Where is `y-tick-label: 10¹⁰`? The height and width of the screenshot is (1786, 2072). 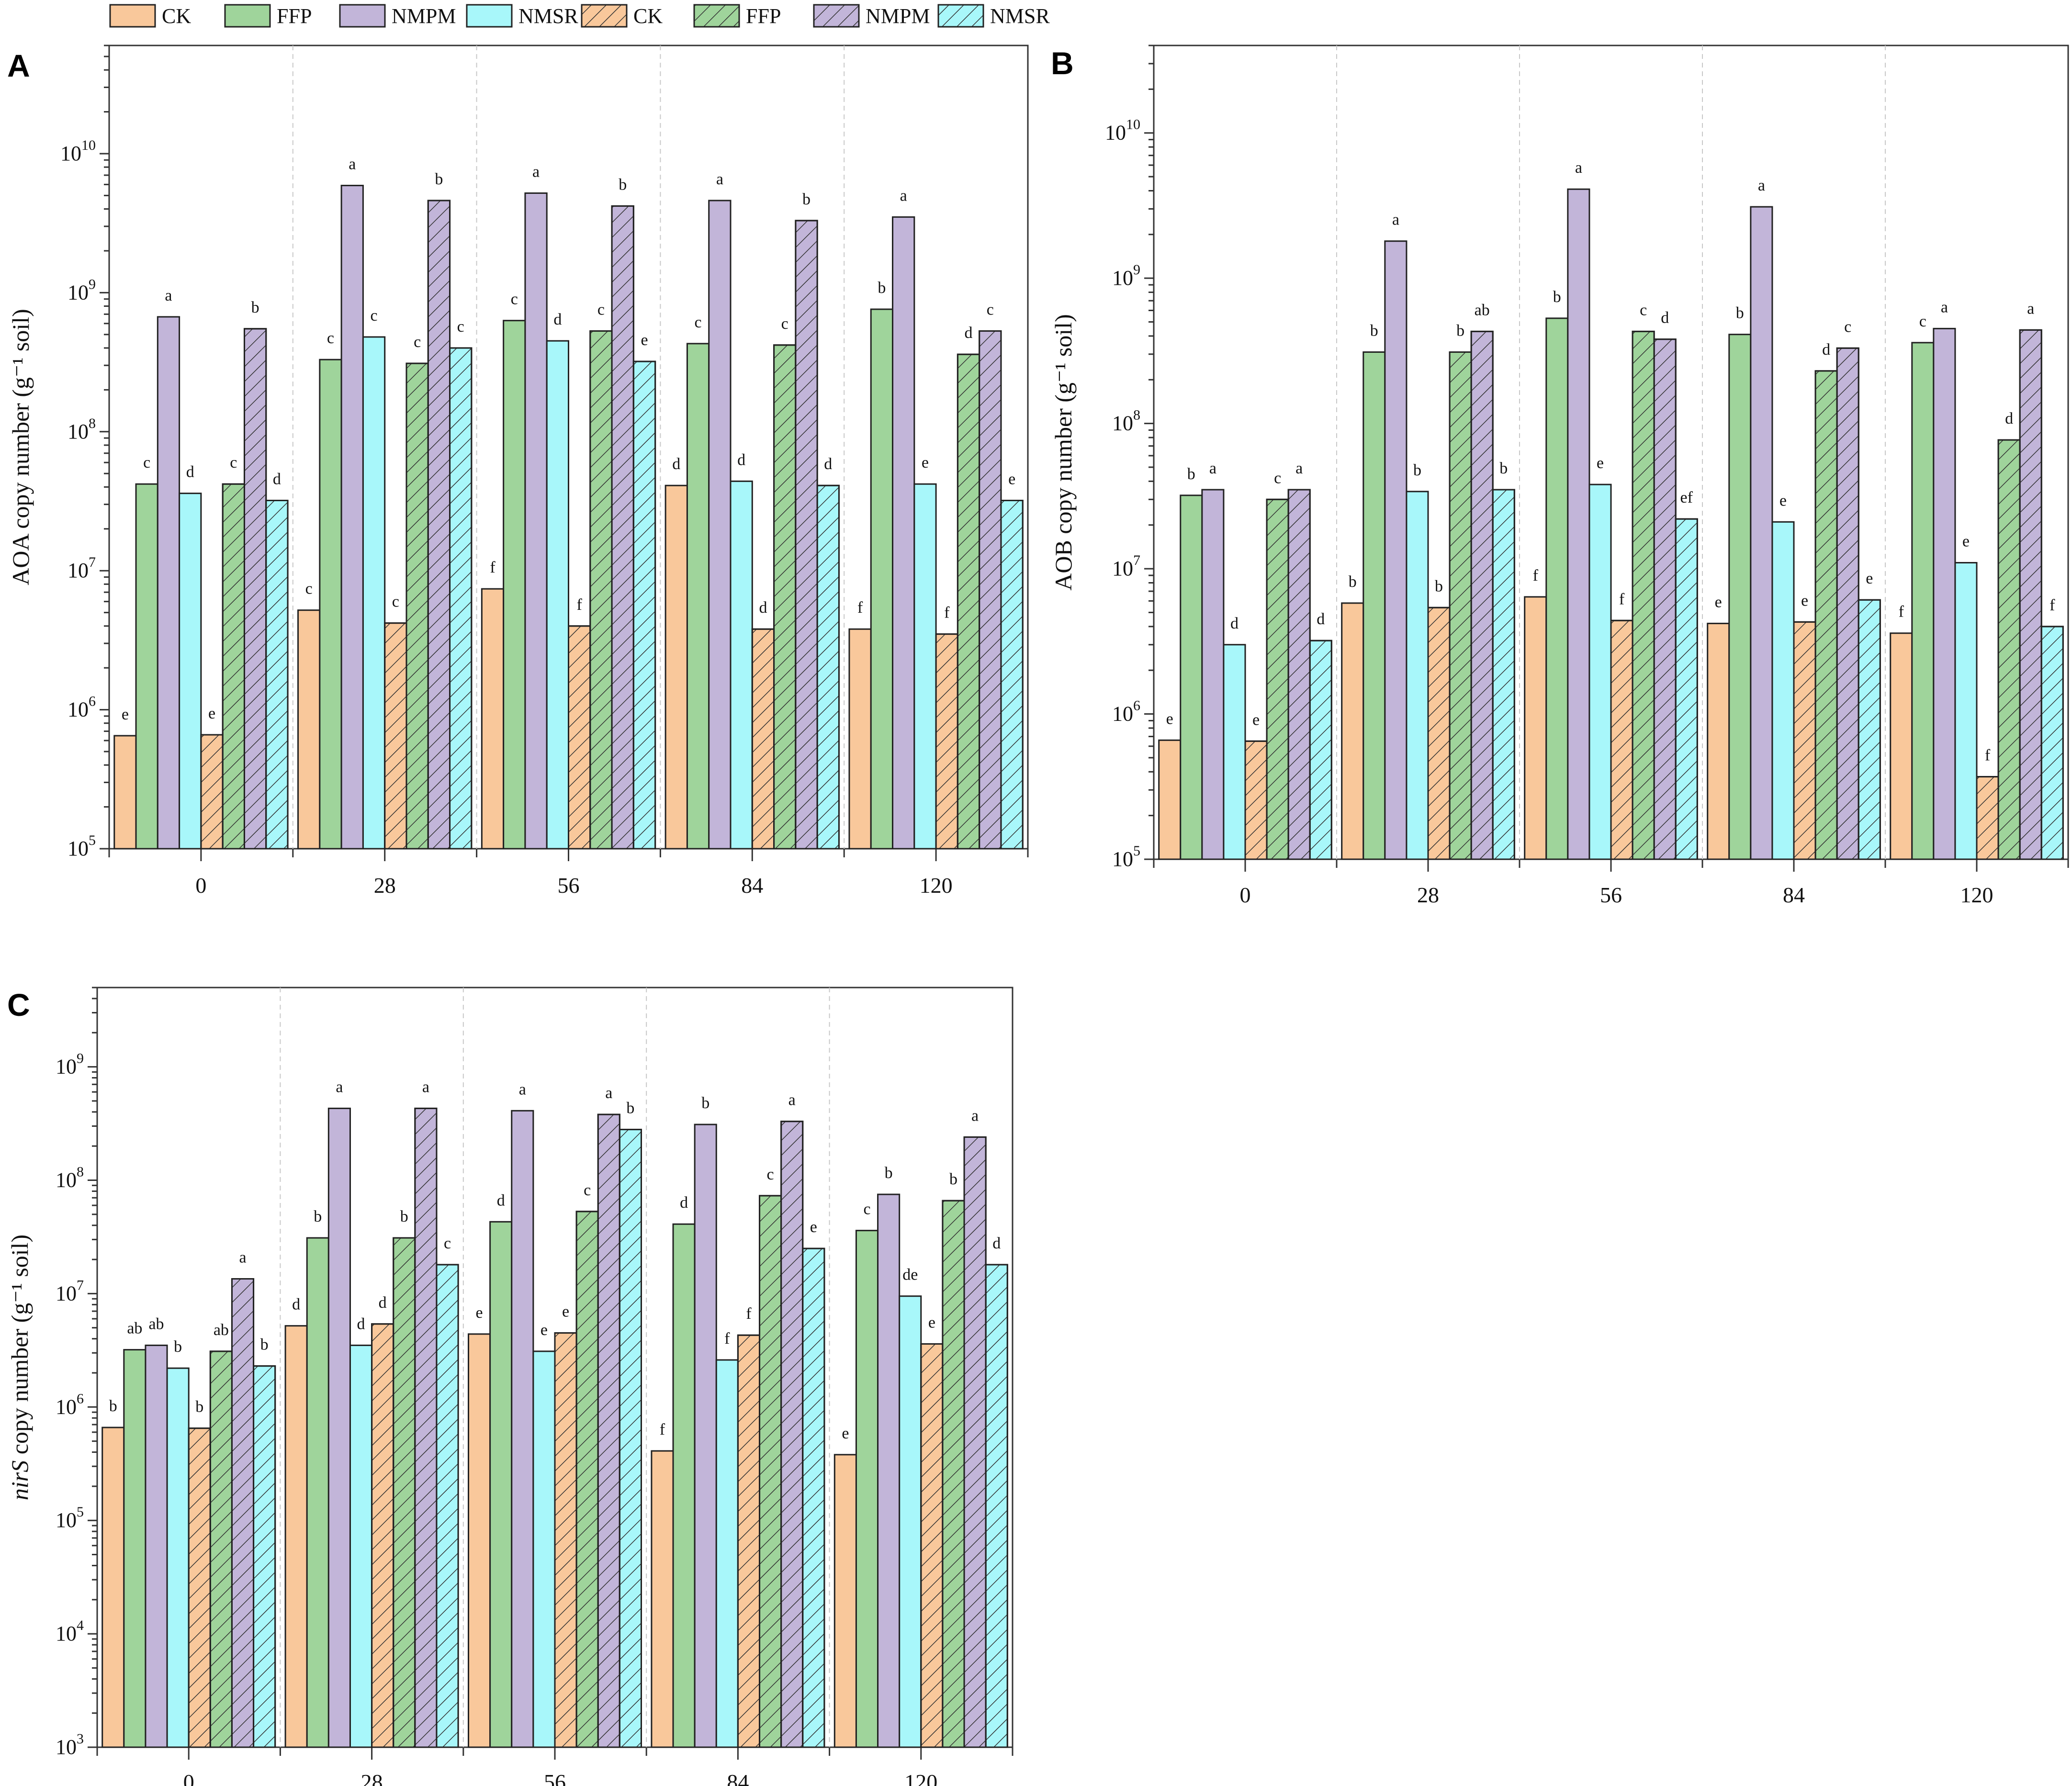 y-tick-label: 10¹⁰ is located at coordinates (78, 151).